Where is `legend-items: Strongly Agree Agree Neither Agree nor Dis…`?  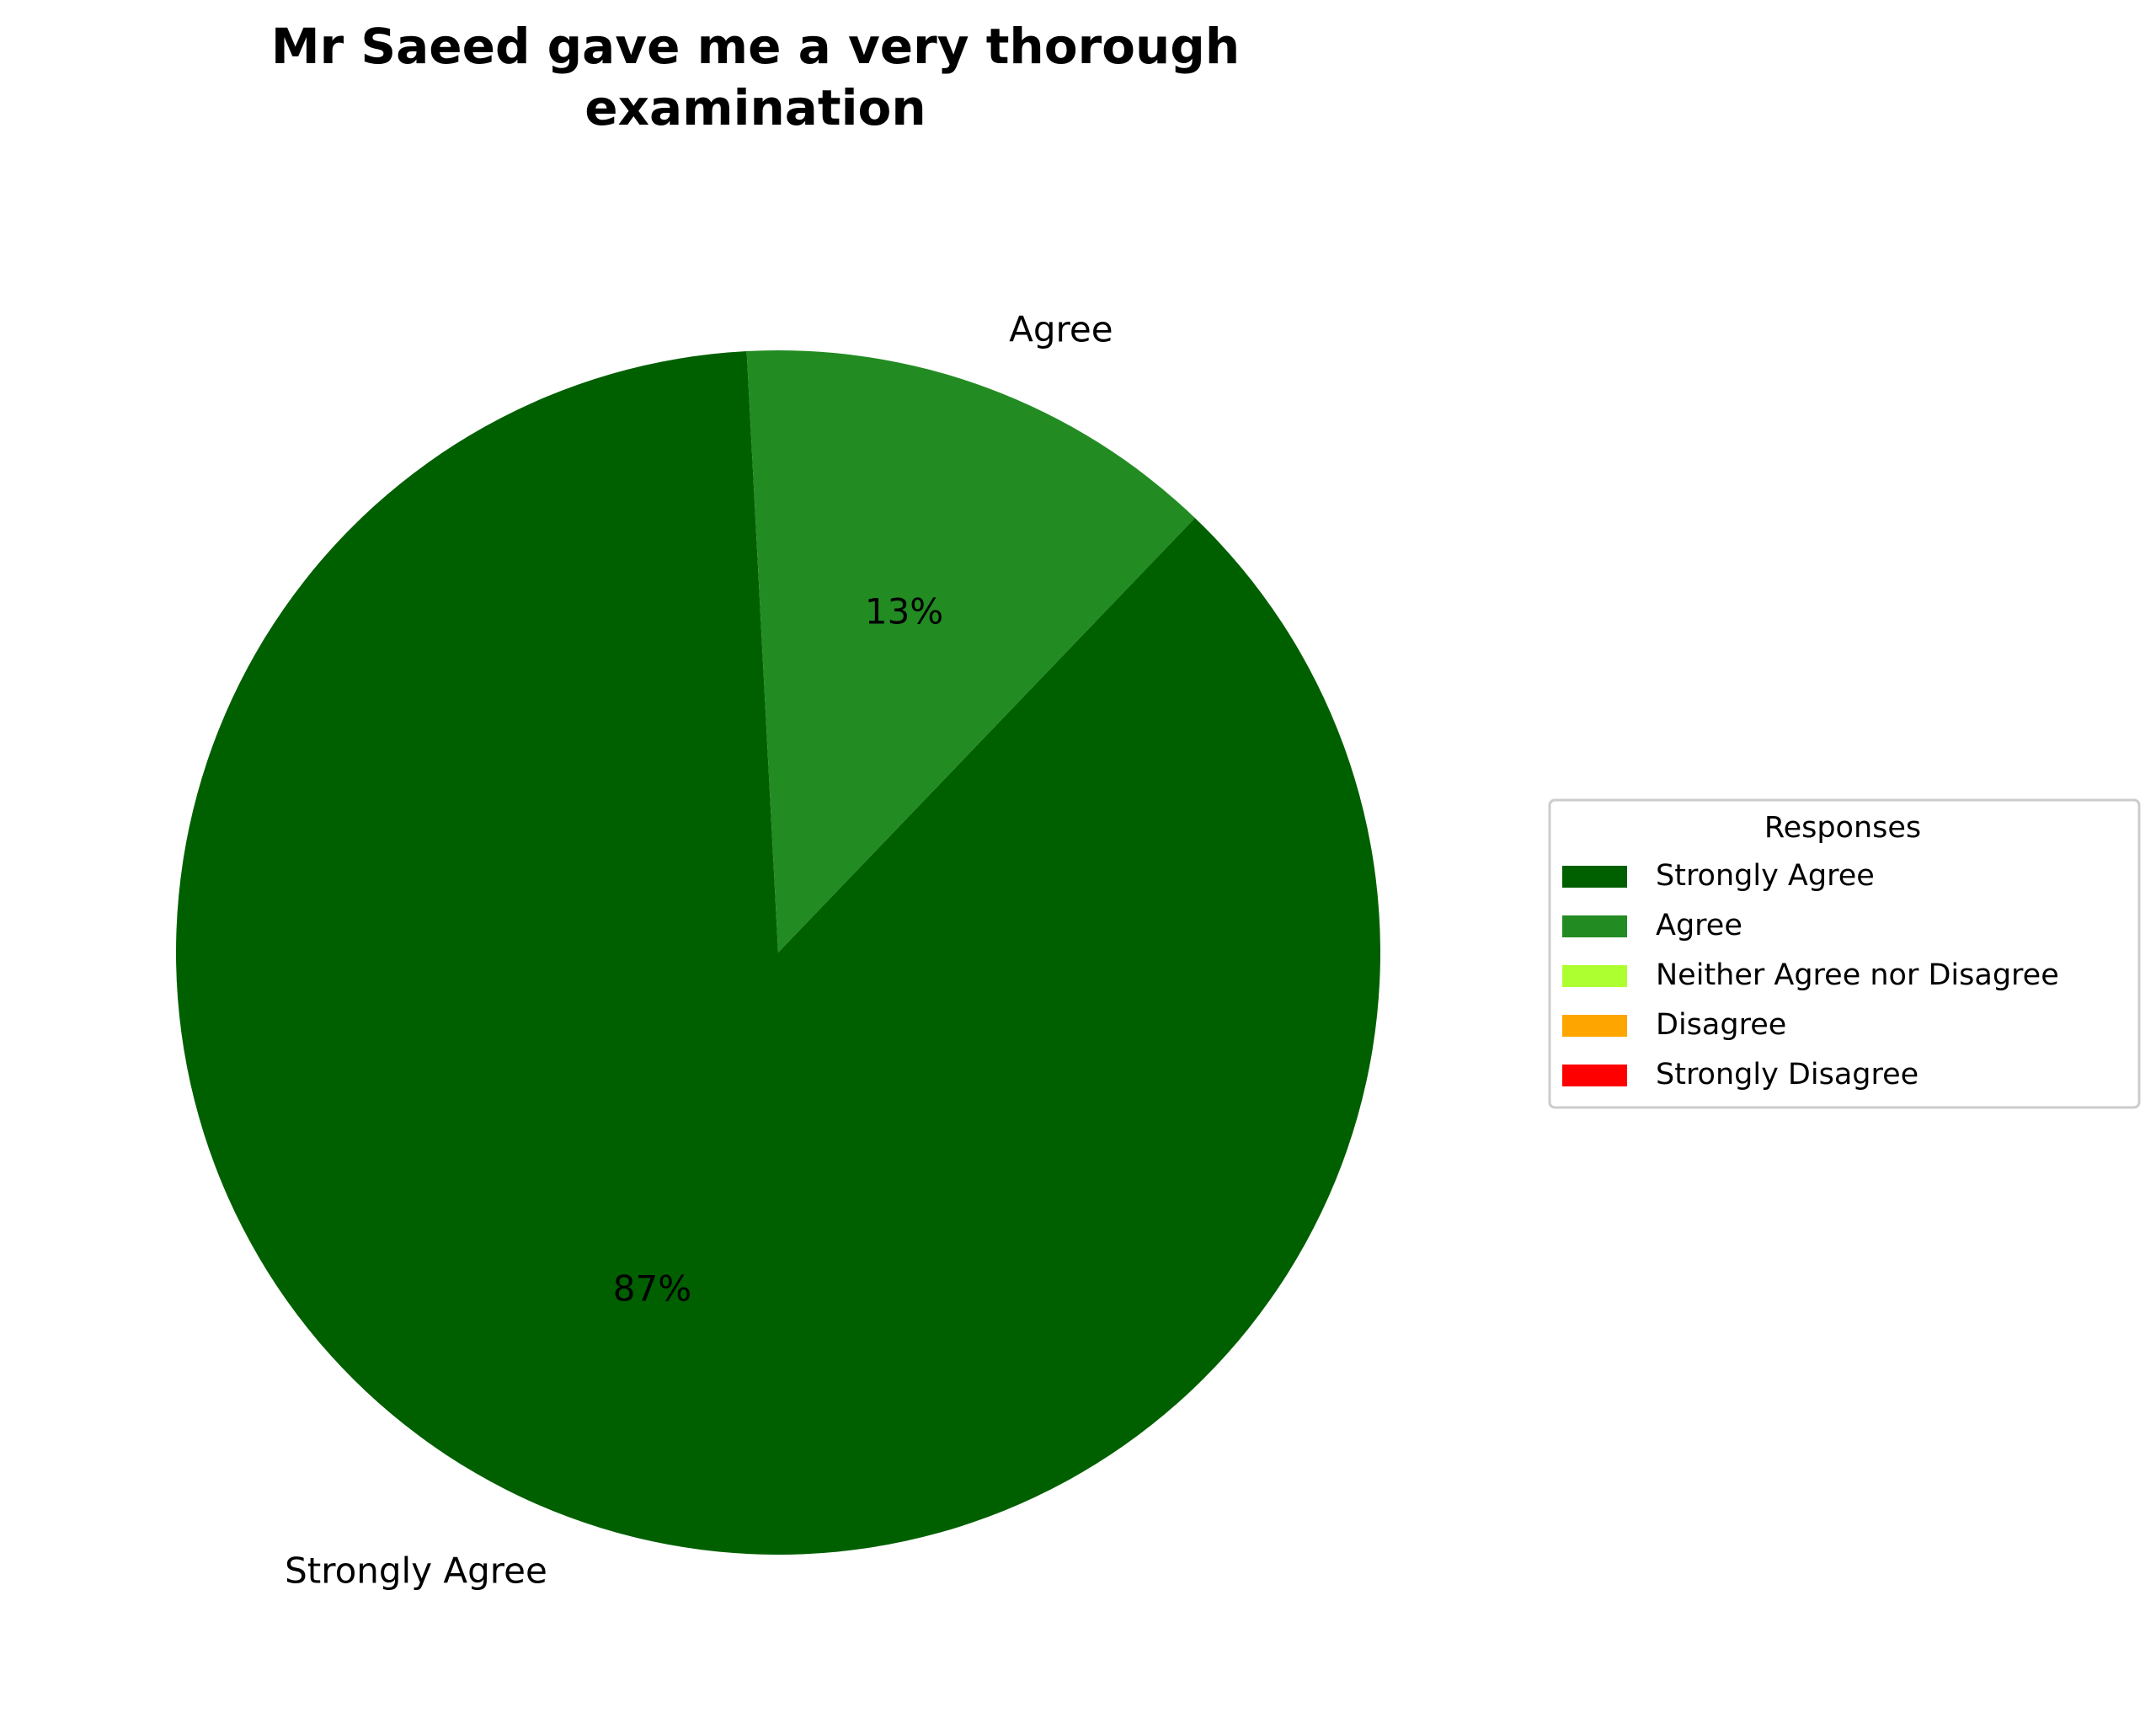
legend-items: Strongly Agree Agree Neither Agree nor Dis… is located at coordinates (1811, 975).